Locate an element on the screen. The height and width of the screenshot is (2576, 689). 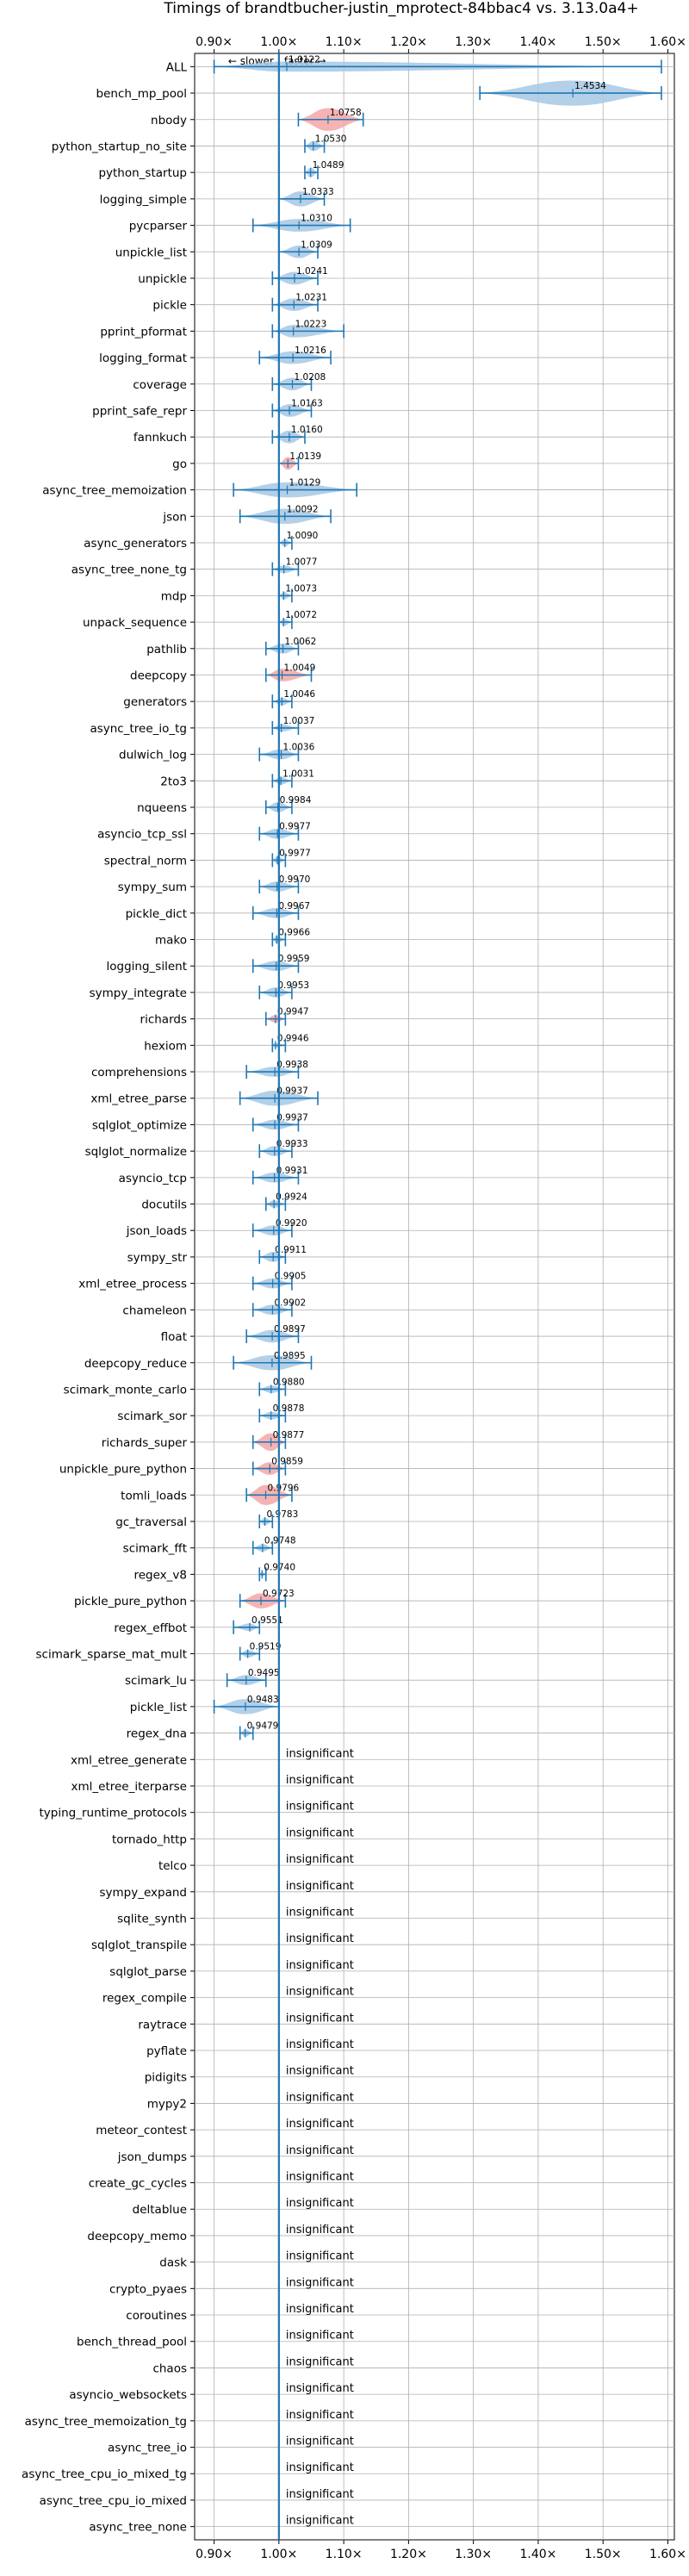
x-tick-label-top: 1.30× is located at coordinates (473, 42).